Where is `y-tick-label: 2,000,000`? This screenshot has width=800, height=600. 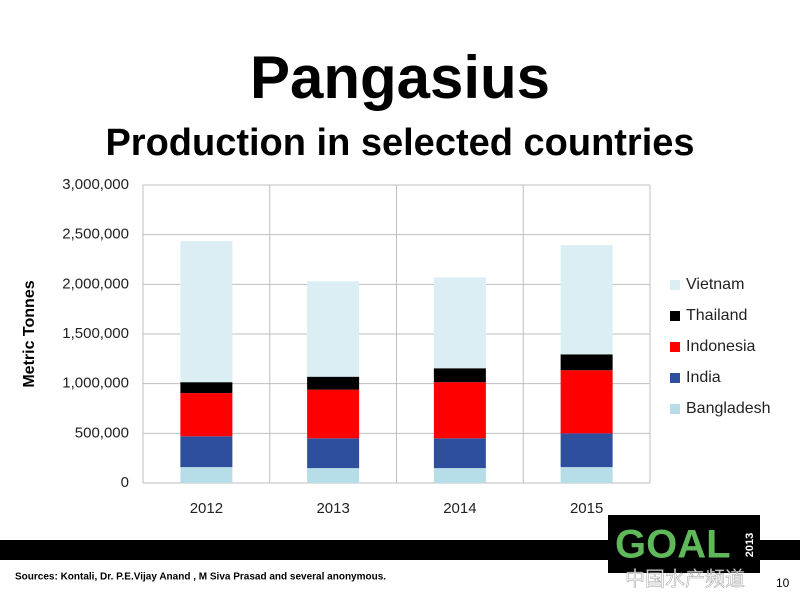 y-tick-label: 2,000,000 is located at coordinates (95, 283).